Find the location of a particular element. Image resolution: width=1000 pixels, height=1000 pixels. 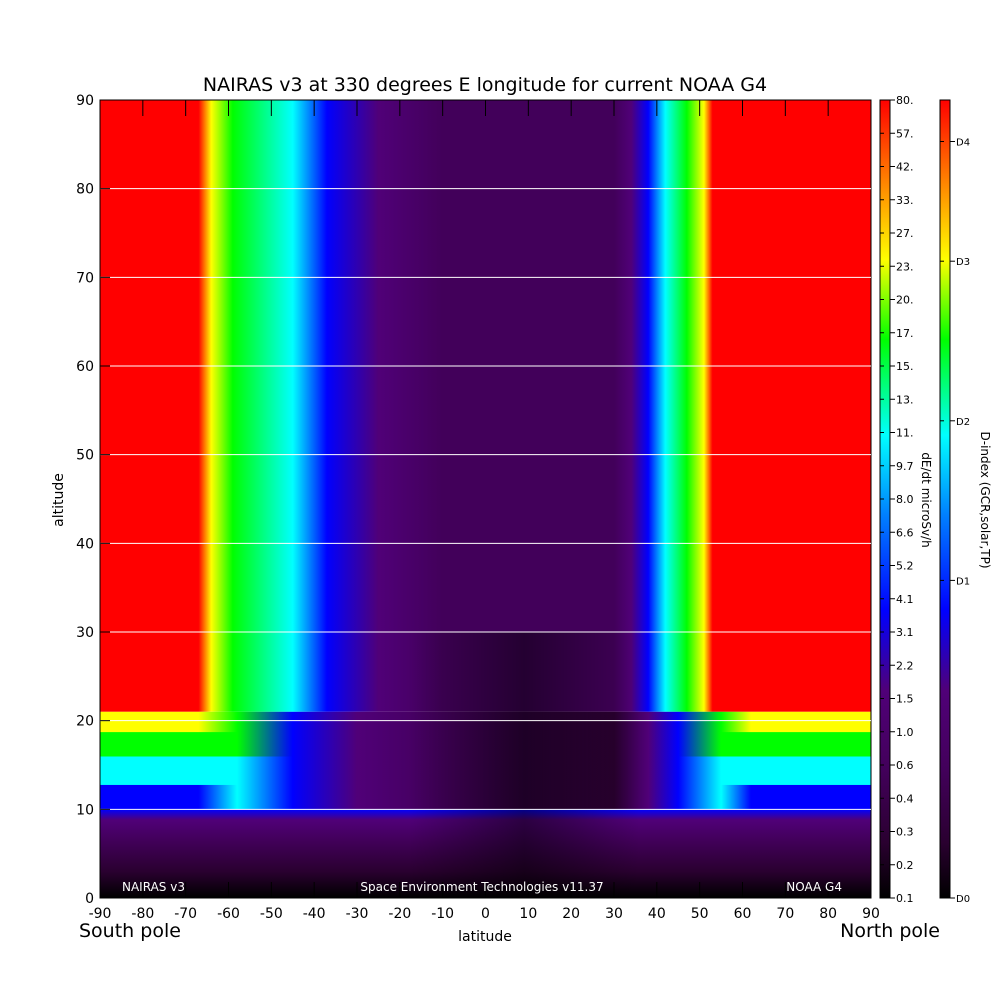

colorbar-tick-label: 8.0 is located at coordinates (905, 499).